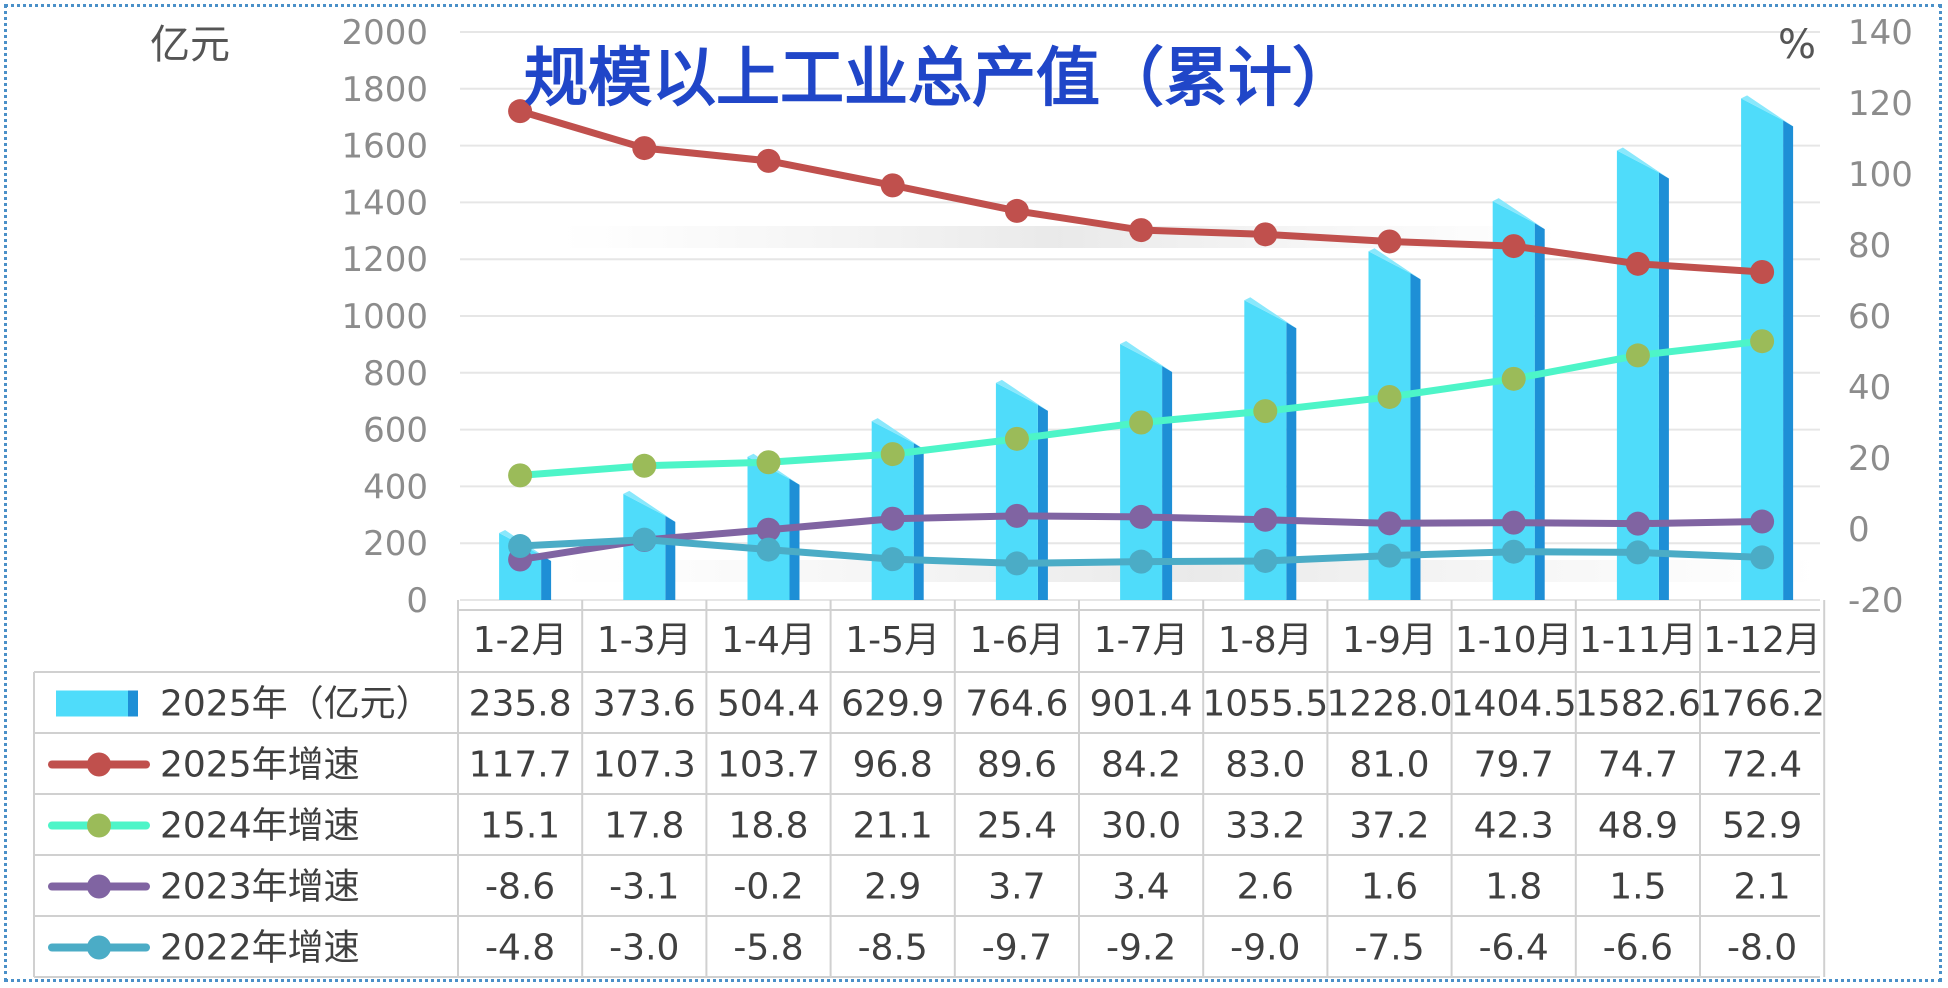  Describe the element at coordinates (1141, 640) in the screenshot. I see `category-label: 1-7月` at that location.